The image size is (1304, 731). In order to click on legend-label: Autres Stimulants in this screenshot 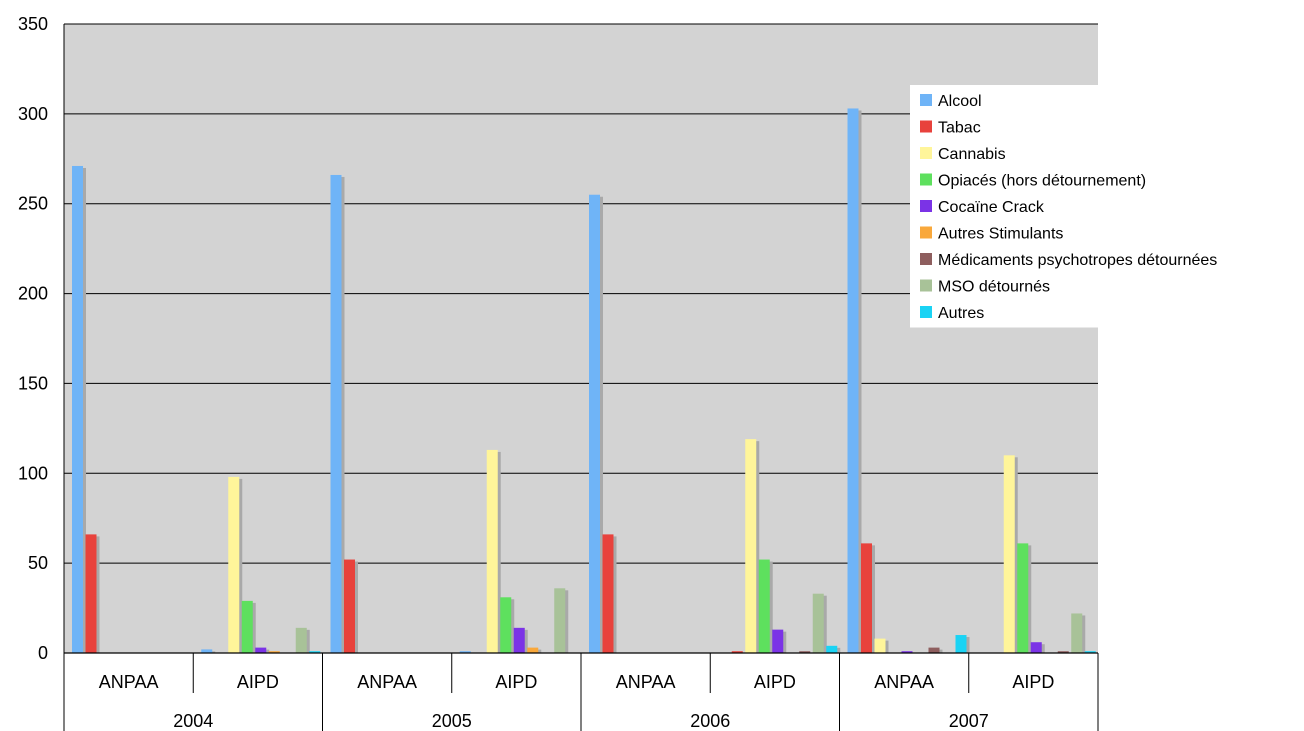, I will do `click(1000, 234)`.